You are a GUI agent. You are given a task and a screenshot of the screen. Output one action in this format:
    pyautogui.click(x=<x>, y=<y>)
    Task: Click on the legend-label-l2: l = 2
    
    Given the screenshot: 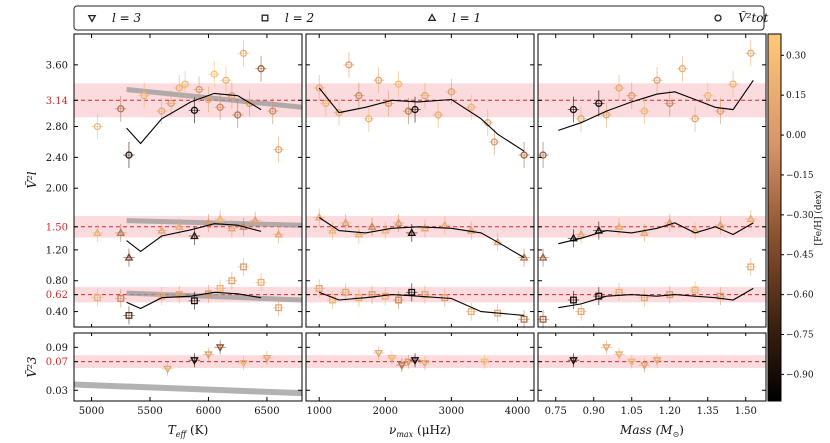 What is the action you would take?
    pyautogui.click(x=299, y=18)
    